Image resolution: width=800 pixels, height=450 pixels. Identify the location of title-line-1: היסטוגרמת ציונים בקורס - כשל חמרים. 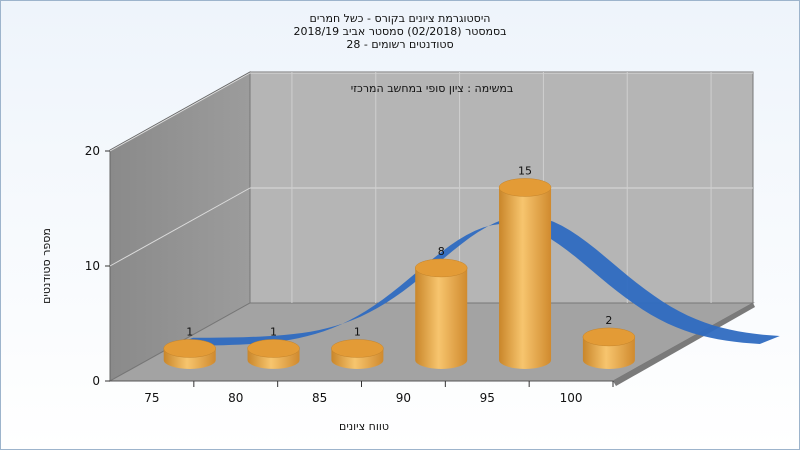
(400, 18).